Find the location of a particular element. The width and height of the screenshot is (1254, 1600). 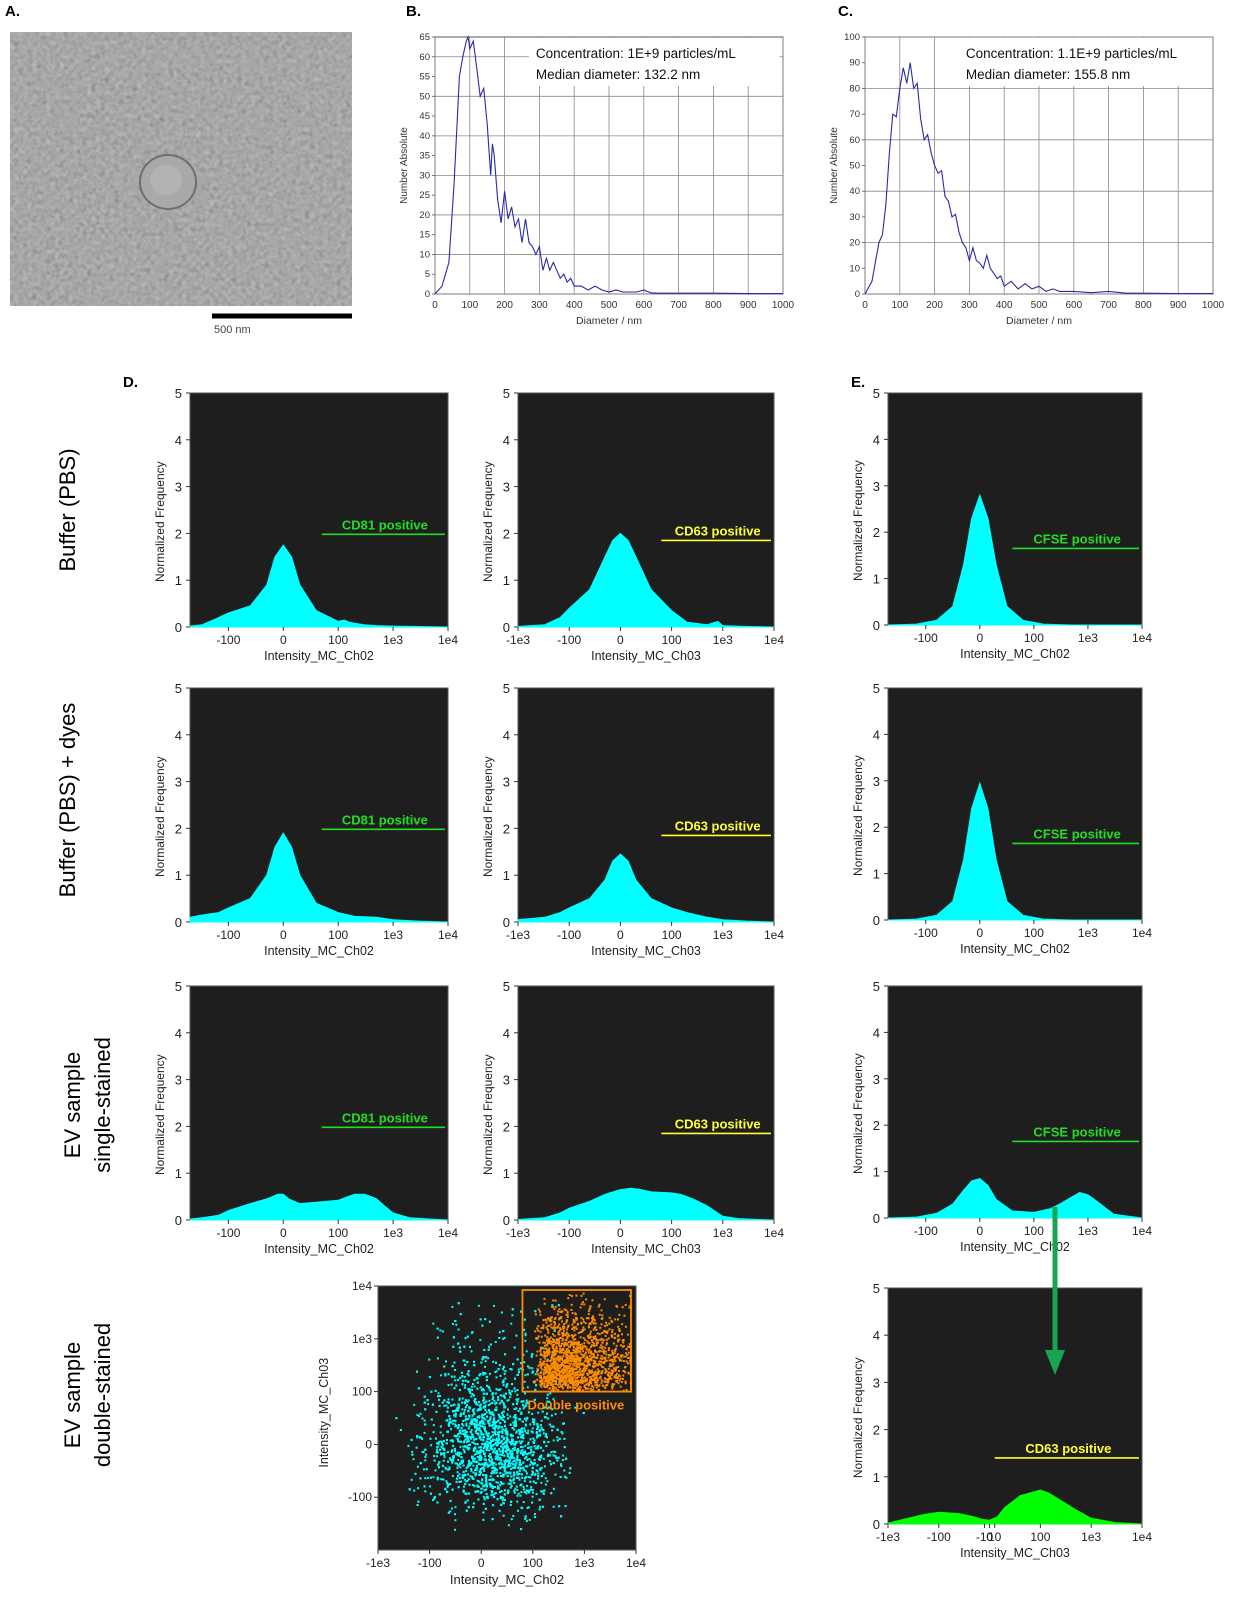

x-tick-label: 800 is located at coordinates (713, 305).